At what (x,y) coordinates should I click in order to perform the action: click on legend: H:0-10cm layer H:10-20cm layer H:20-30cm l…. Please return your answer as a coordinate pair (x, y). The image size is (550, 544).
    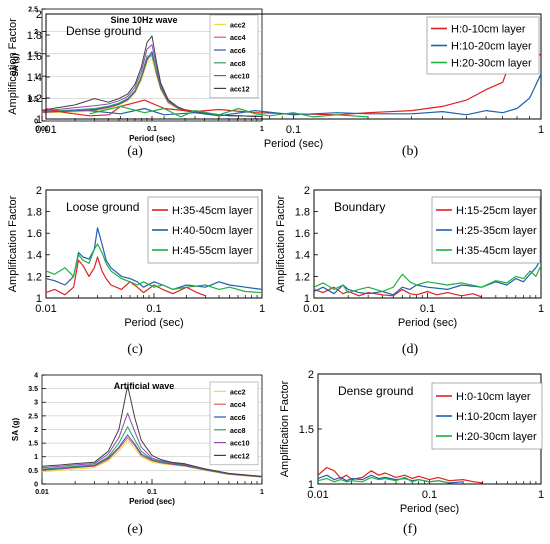
    Looking at the image, I should click on (487, 416).